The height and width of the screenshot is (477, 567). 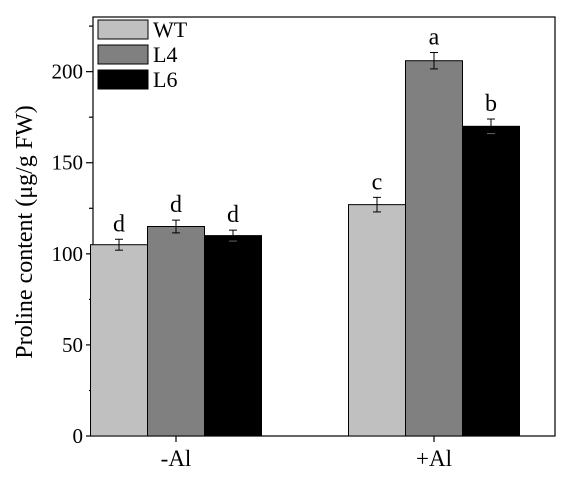 What do you see at coordinates (377, 182) in the screenshot?
I see `significance-letter: c` at bounding box center [377, 182].